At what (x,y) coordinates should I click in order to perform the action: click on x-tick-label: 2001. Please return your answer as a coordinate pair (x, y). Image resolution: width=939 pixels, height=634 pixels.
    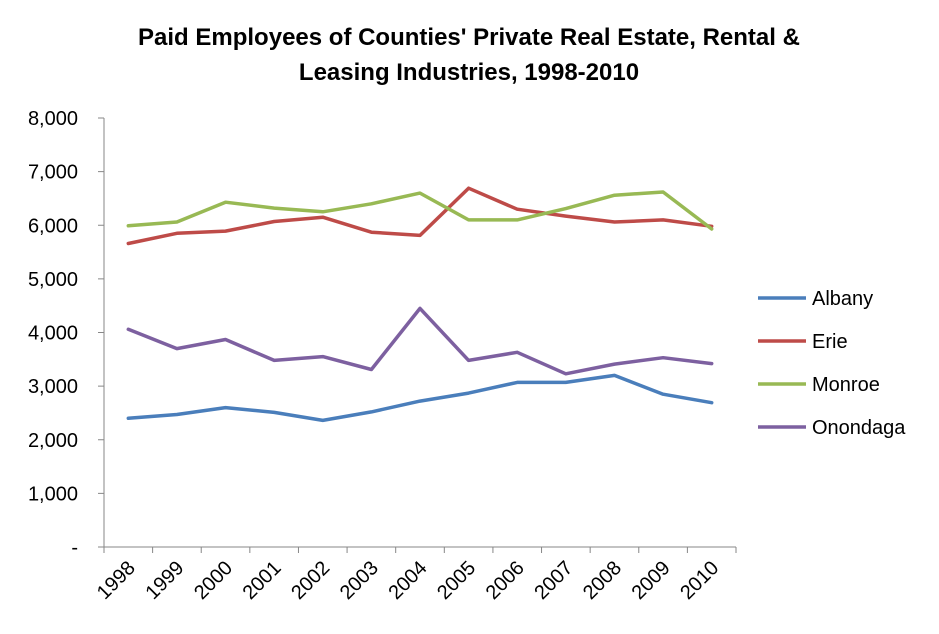
    Looking at the image, I should click on (262, 580).